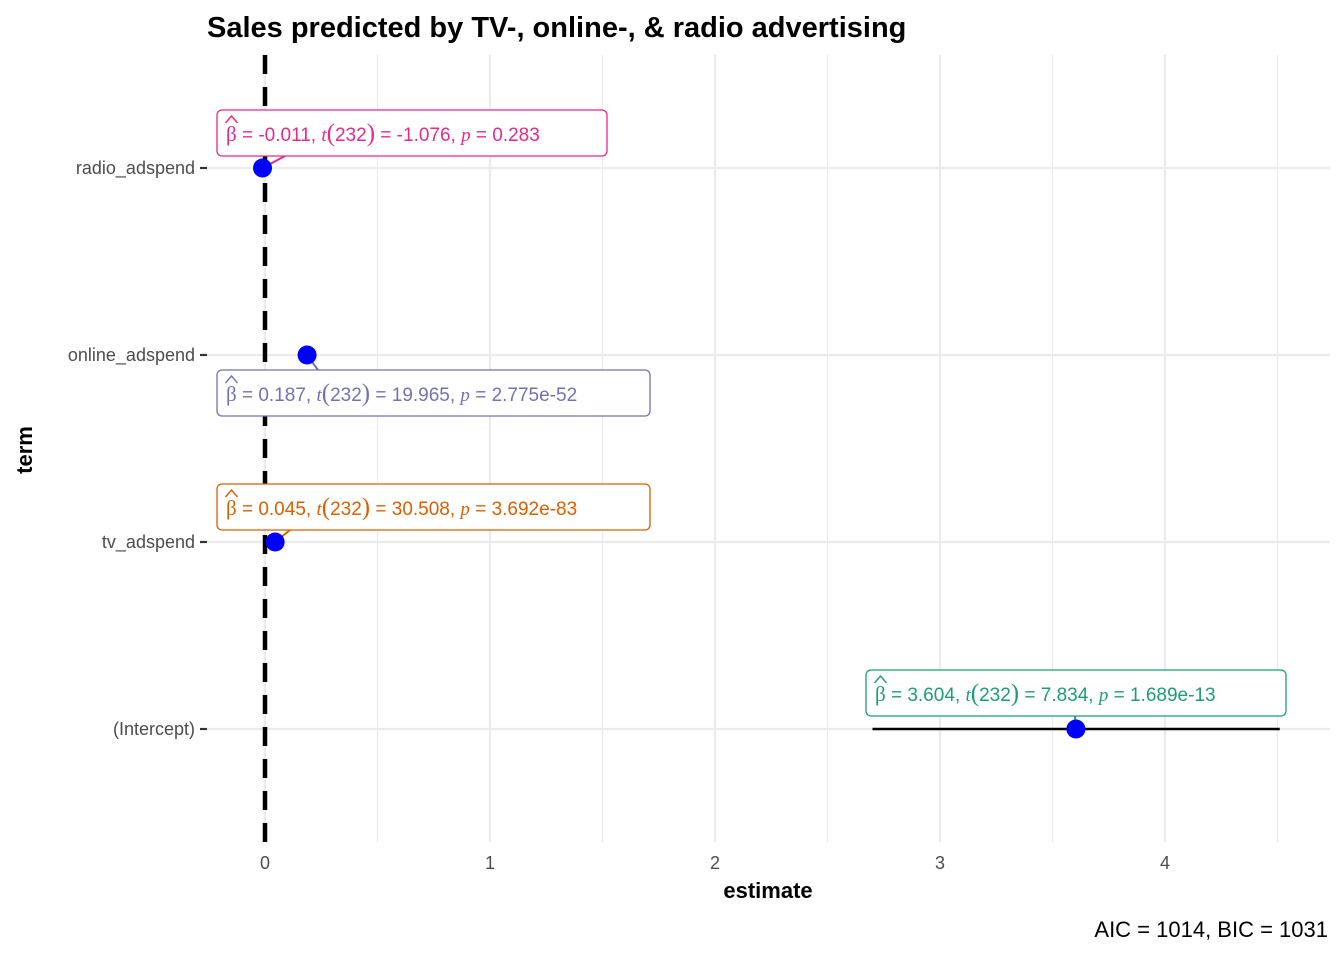  I want to click on y-axis-title: term, so click(24, 450).